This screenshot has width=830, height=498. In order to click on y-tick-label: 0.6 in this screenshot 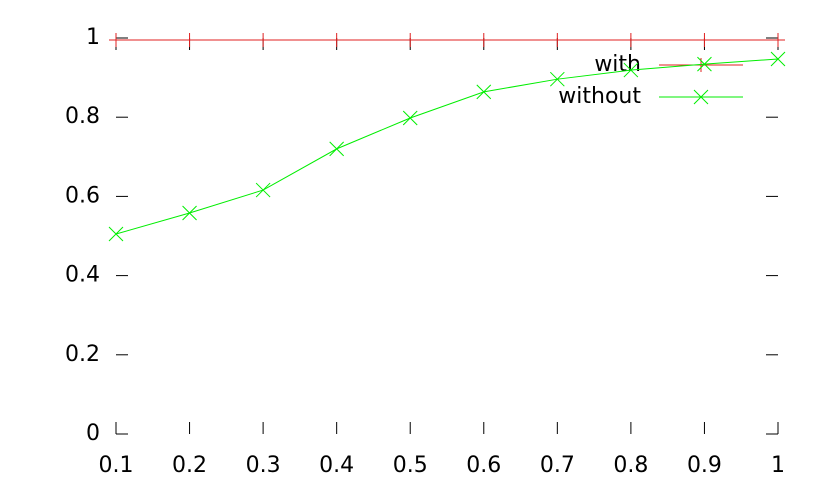, I will do `click(82, 195)`.